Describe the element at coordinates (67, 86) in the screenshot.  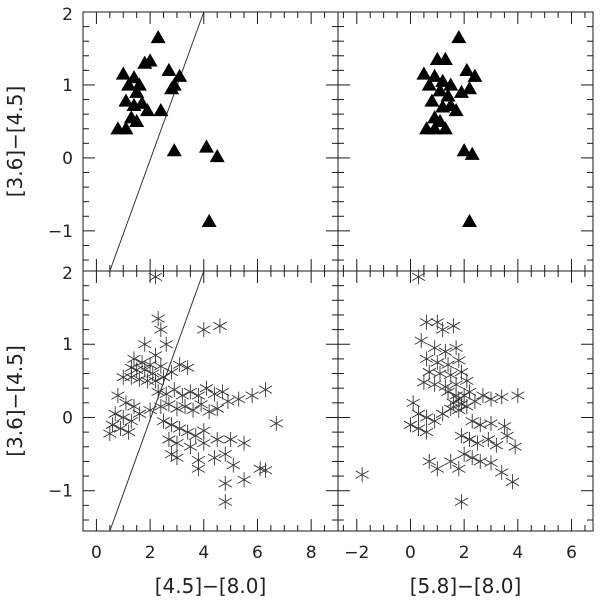
I see `y-tick-label: 1` at that location.